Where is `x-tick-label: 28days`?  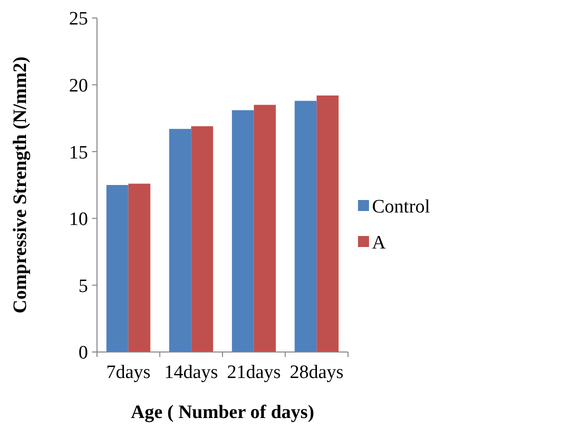 x-tick-label: 28days is located at coordinates (317, 372).